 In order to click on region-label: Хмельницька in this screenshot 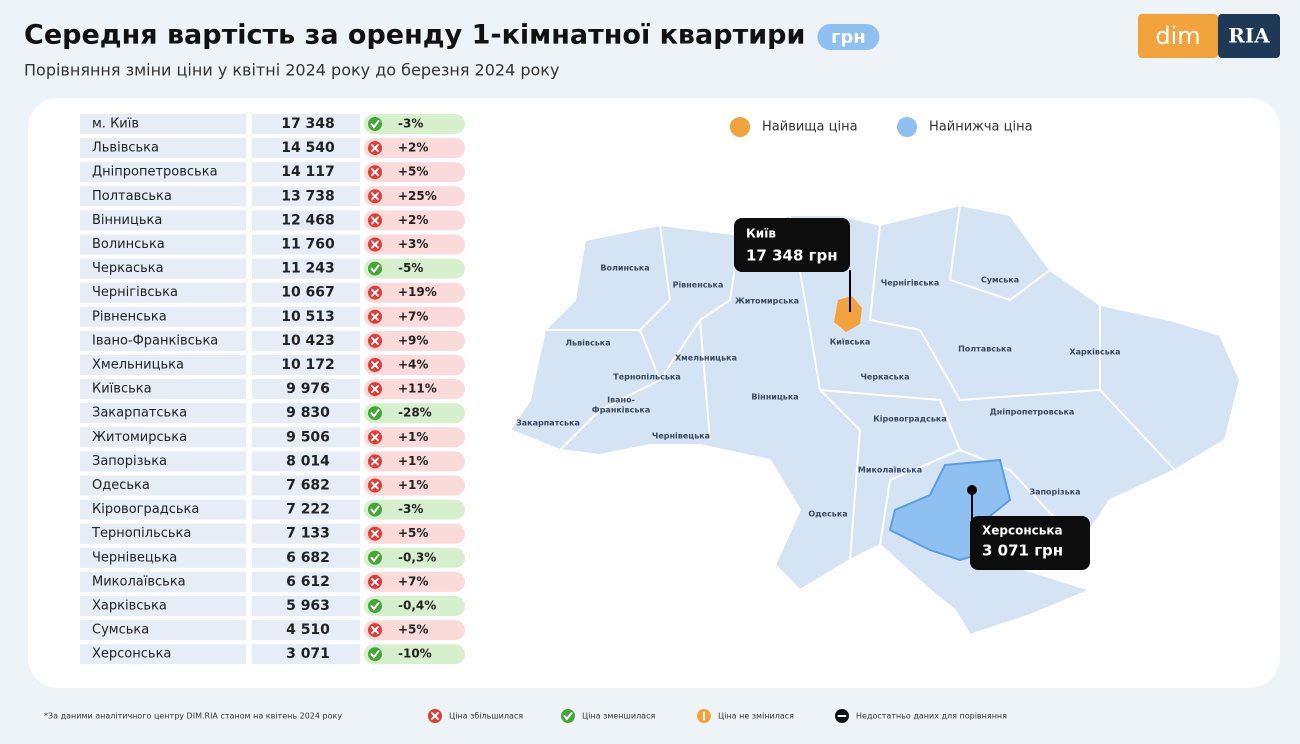, I will do `click(706, 358)`.